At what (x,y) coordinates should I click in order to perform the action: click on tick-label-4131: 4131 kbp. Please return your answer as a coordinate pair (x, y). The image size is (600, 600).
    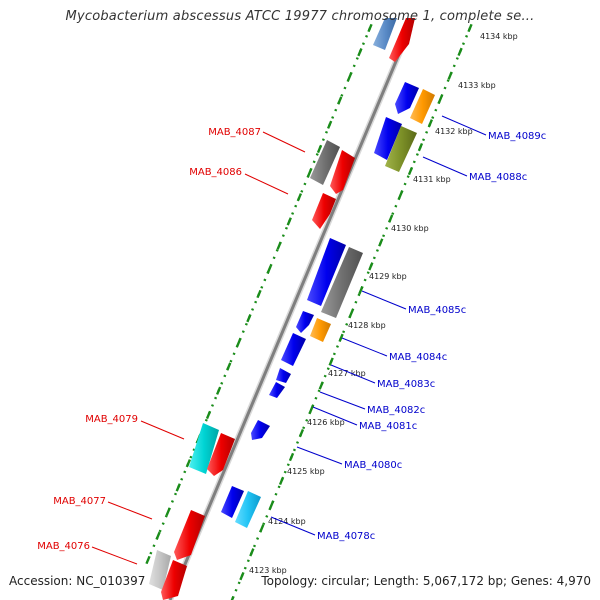
    Looking at the image, I should click on (432, 179).